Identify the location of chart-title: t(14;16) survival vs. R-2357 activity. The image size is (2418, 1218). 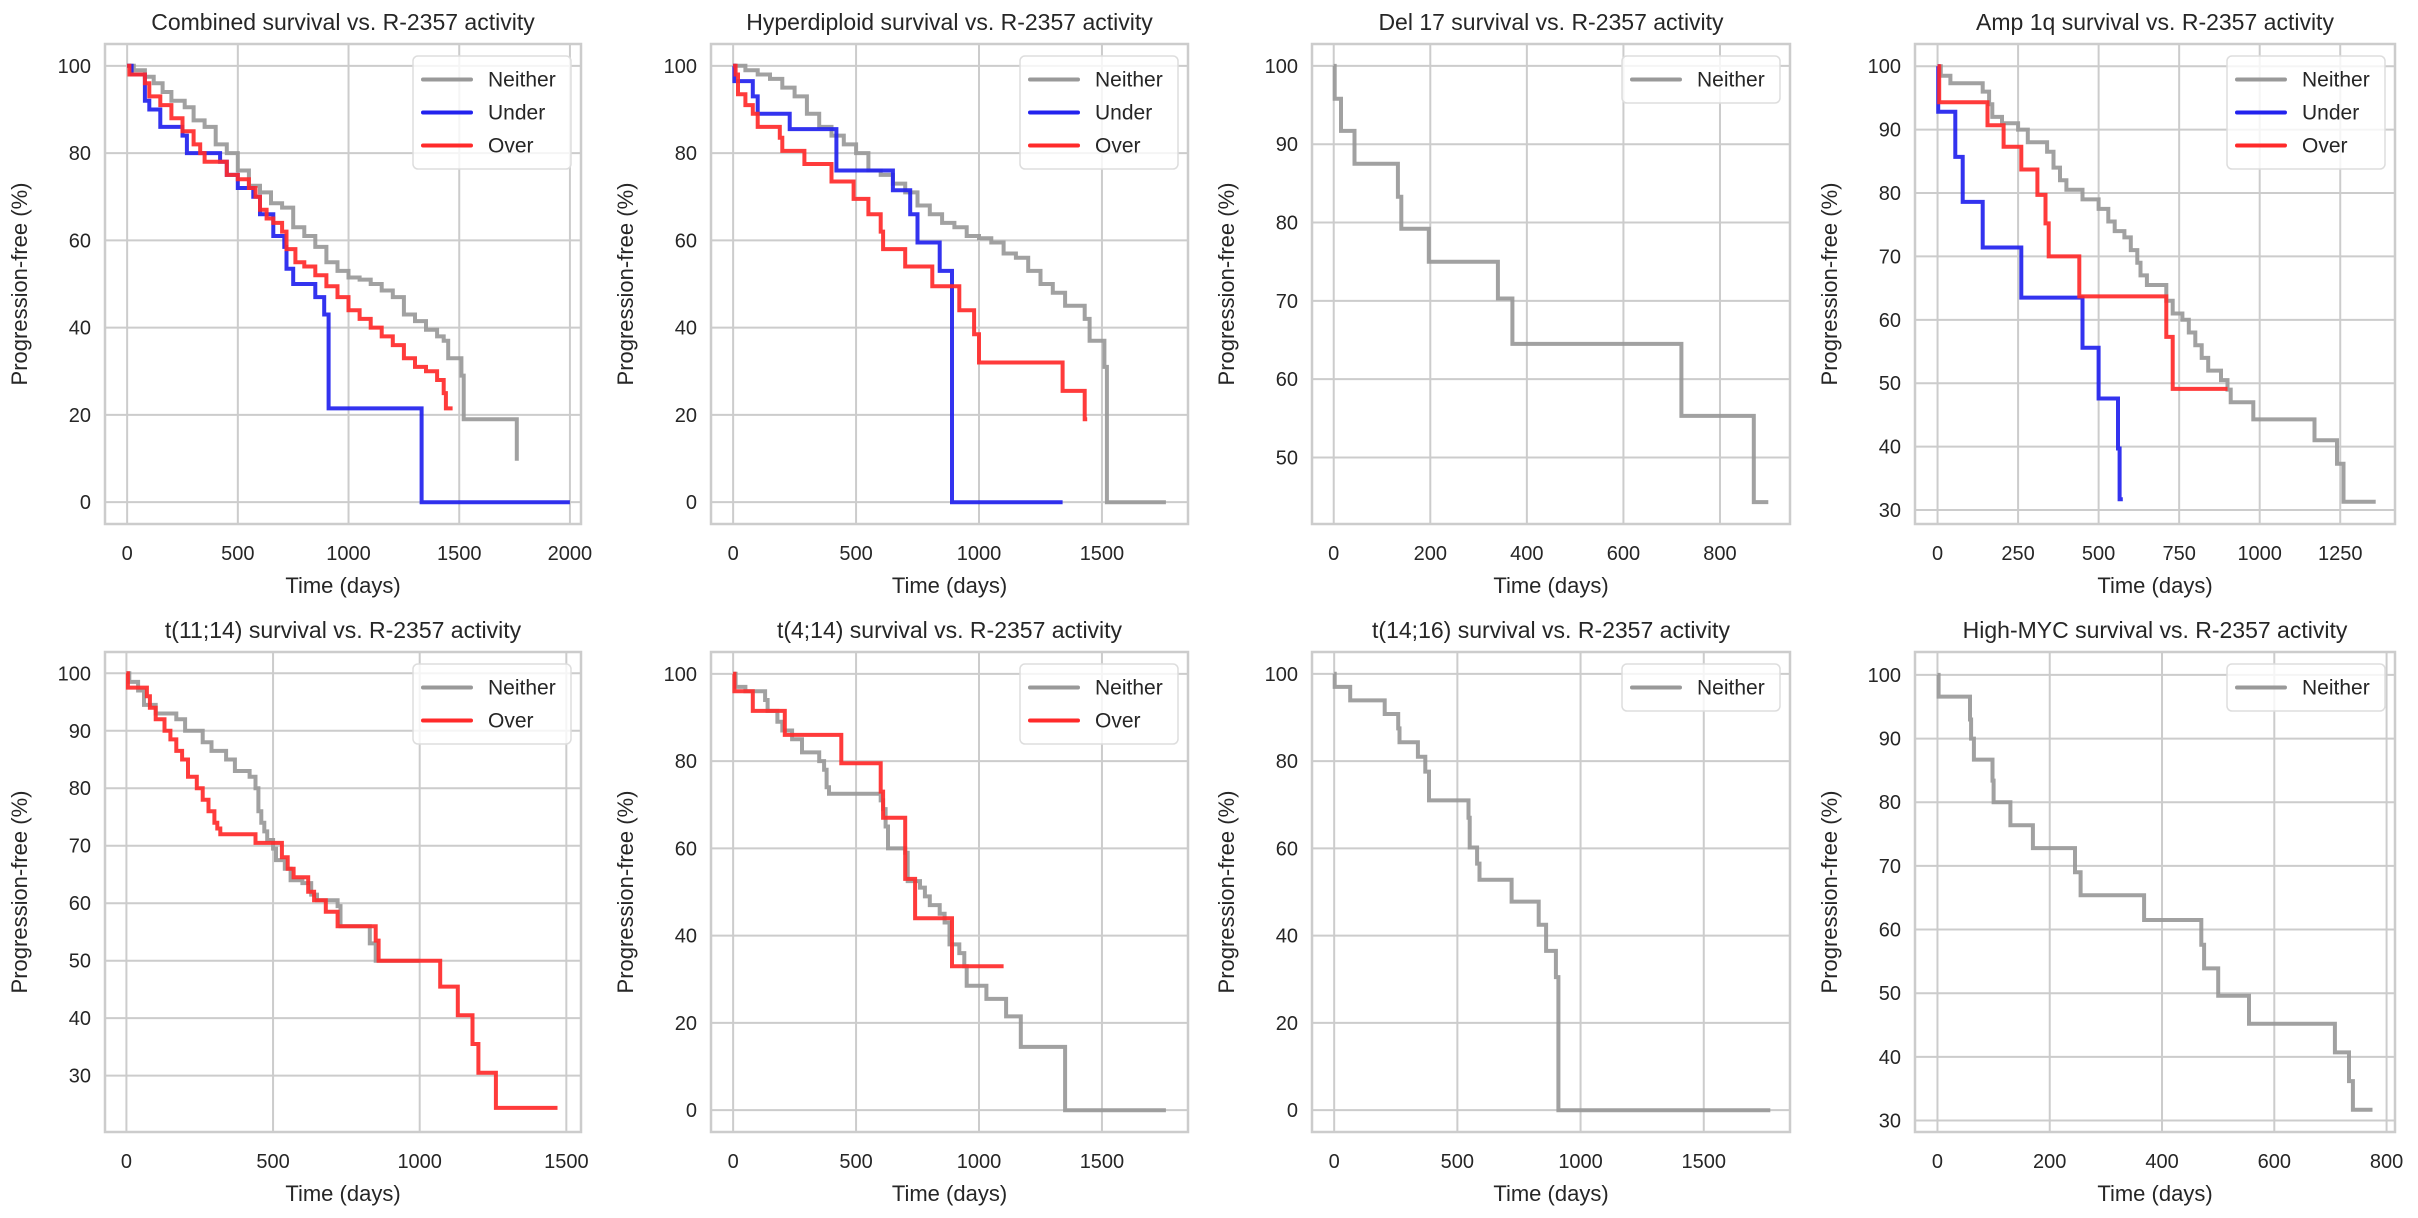
(1551, 630).